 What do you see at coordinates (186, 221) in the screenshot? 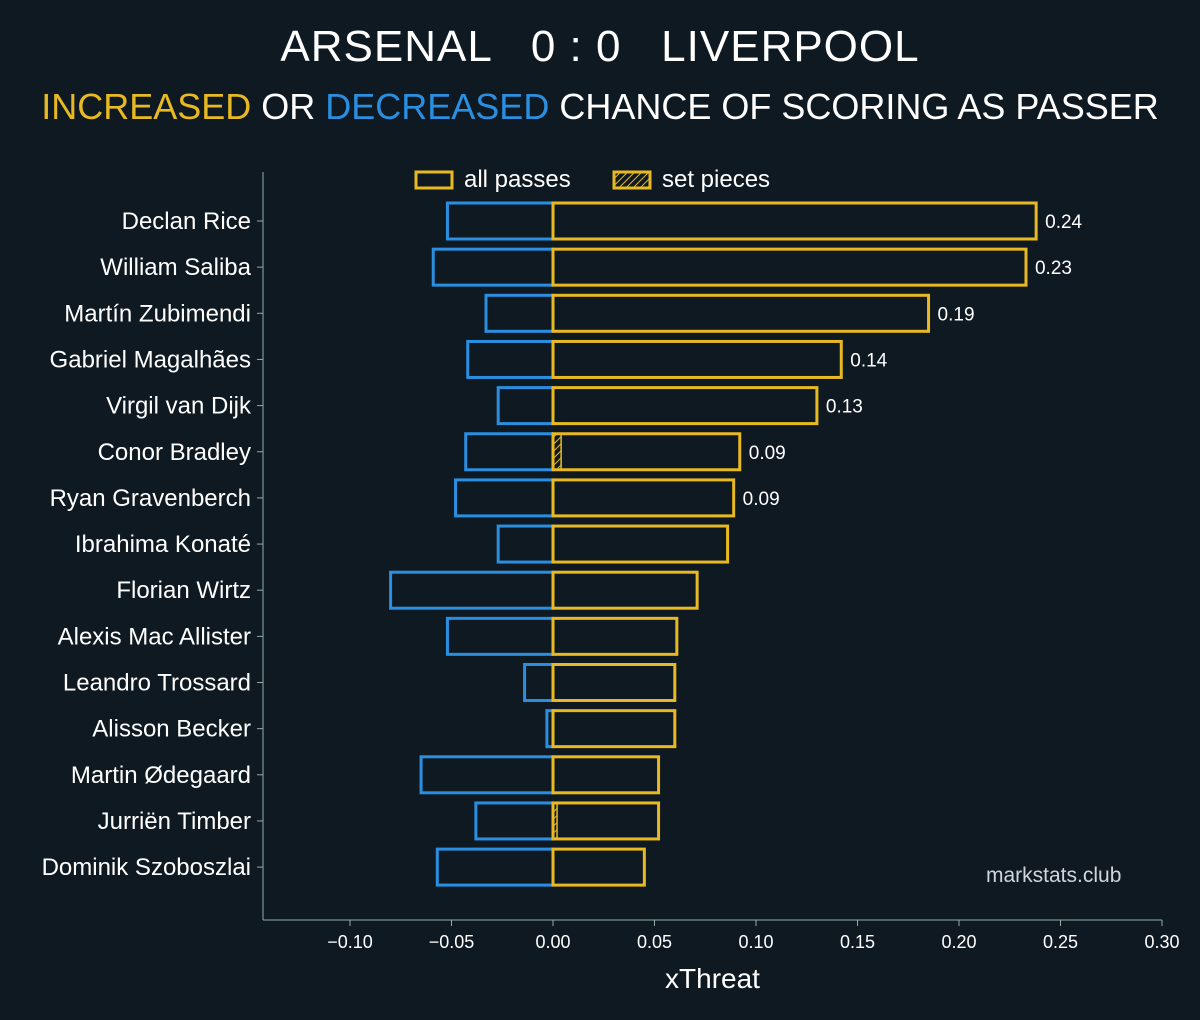
I see `player-label: Declan Rice` at bounding box center [186, 221].